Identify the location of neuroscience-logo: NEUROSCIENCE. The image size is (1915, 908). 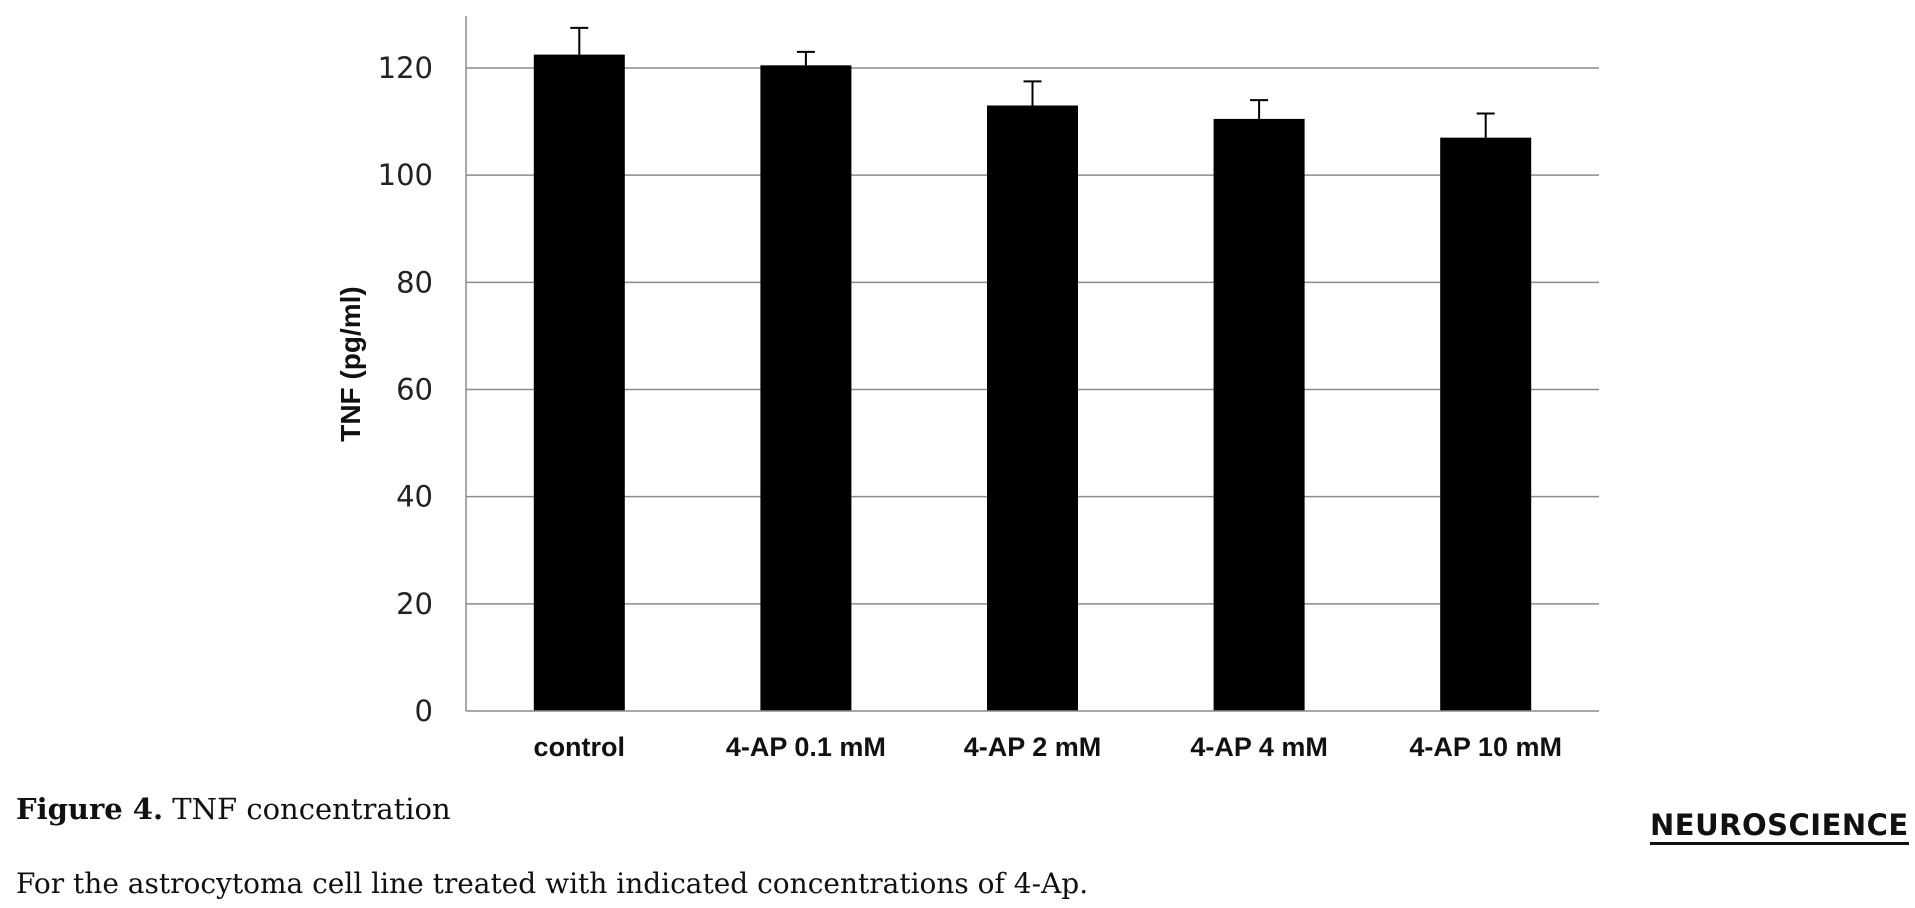
(1779, 828).